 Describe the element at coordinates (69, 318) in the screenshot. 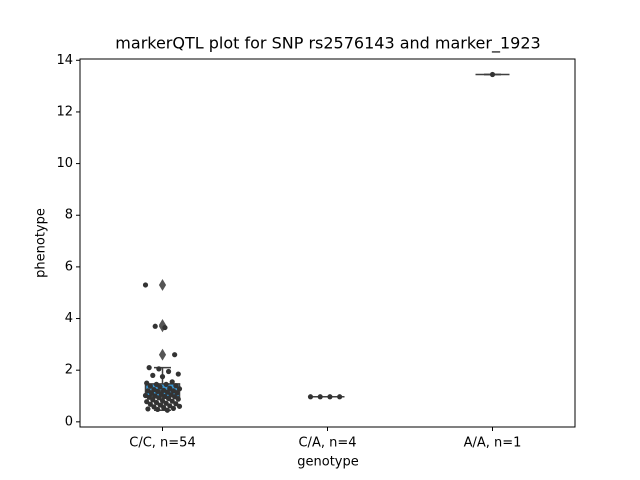

I see `y-tick-label: 4` at that location.